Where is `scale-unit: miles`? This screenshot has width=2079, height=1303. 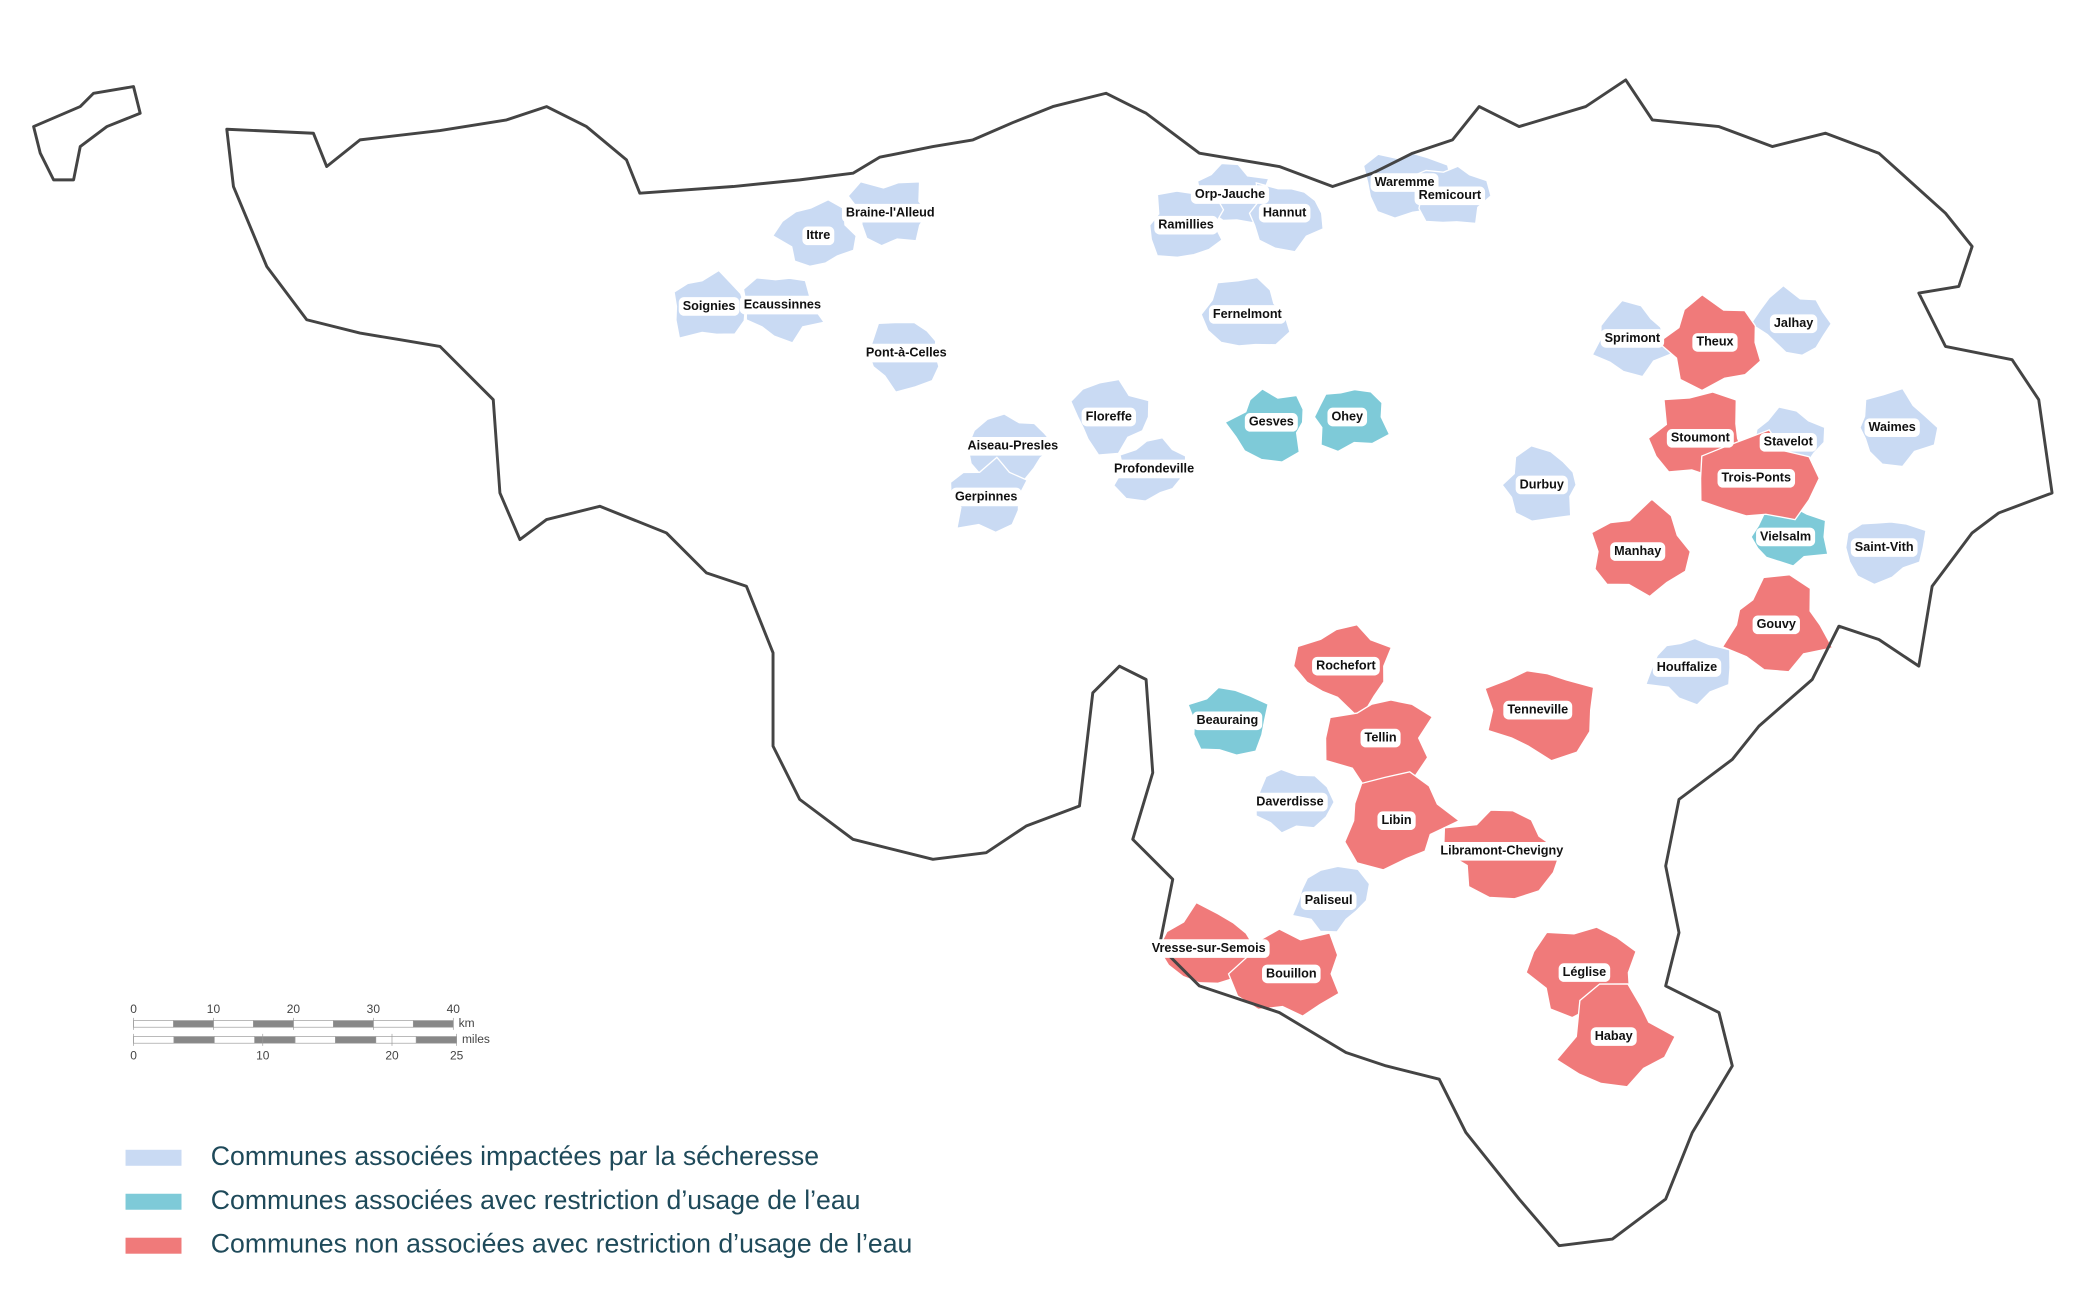 scale-unit: miles is located at coordinates (476, 1039).